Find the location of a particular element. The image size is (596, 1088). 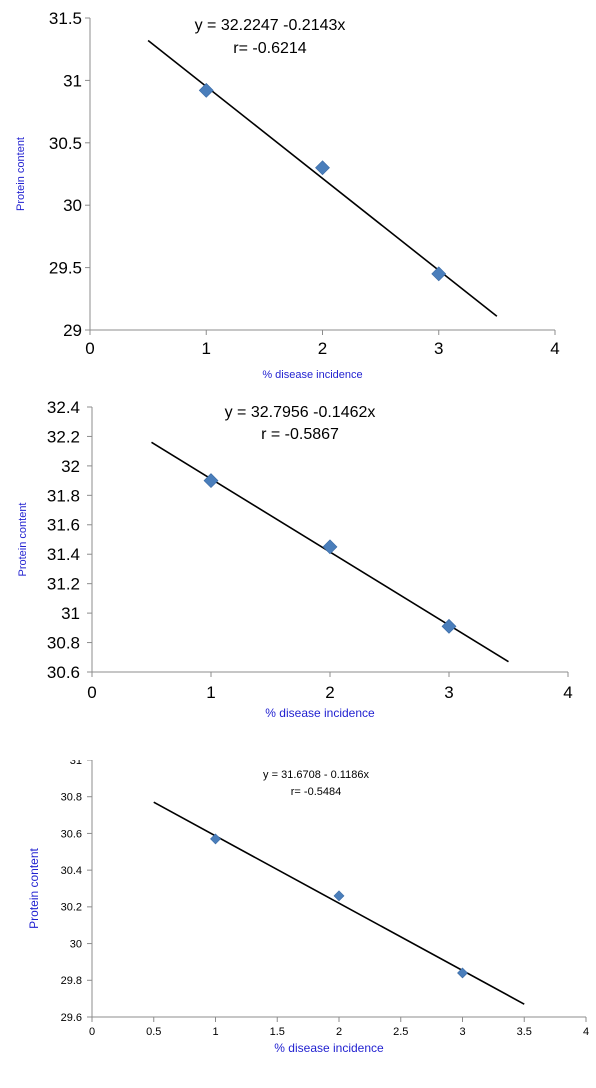

y-tick-label: 31.5 is located at coordinates (65, 18).